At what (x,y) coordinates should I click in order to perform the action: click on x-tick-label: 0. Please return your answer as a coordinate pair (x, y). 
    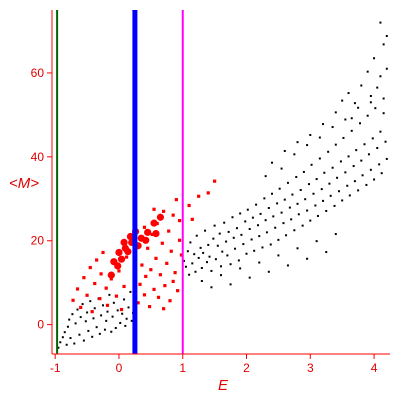
    Looking at the image, I should click on (119, 368).